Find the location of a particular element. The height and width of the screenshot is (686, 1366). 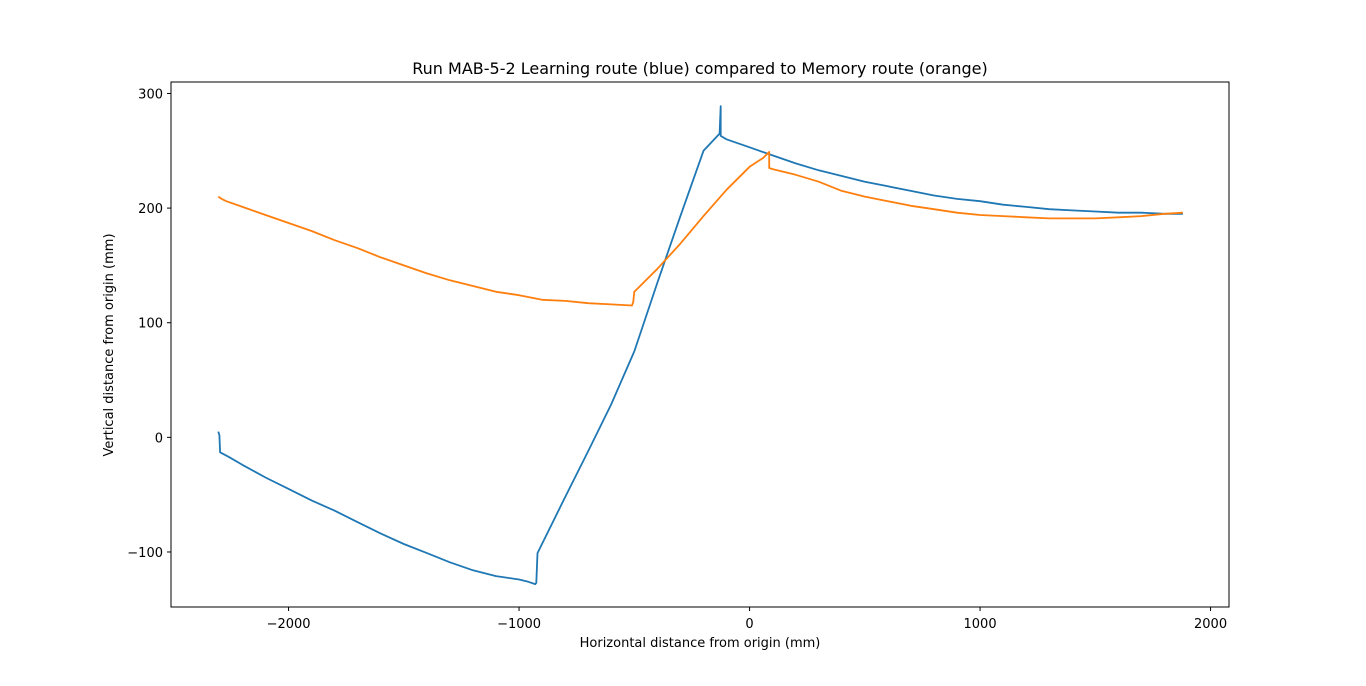

y-tick-label: 200 is located at coordinates (150, 209).